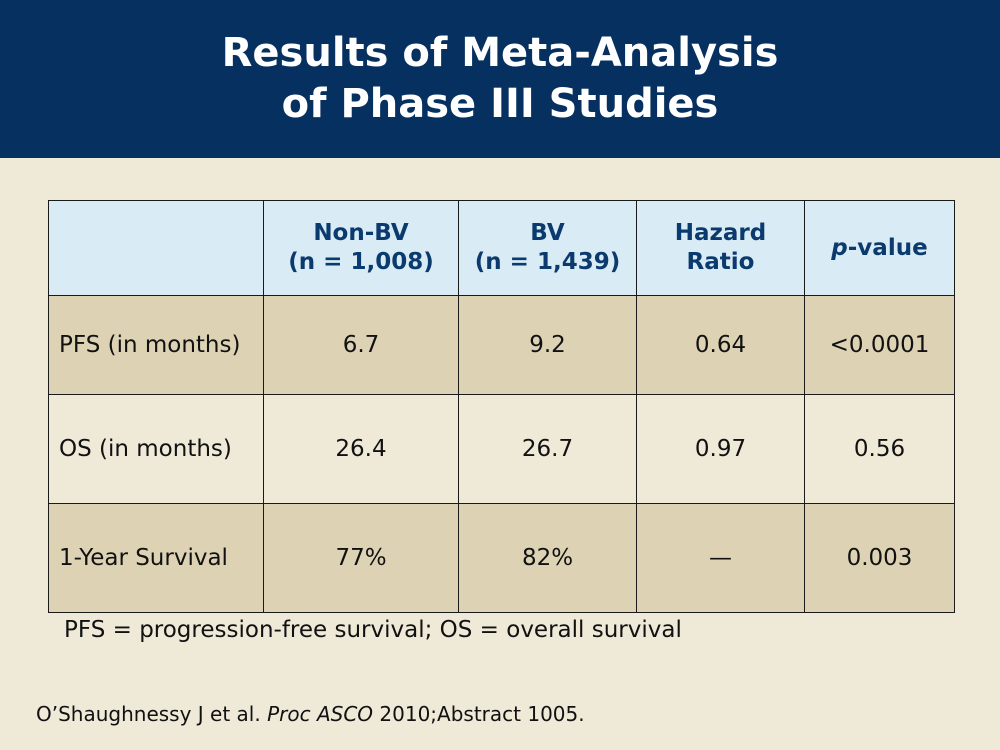 This screenshot has height=750, width=1000. I want to click on row-label: OS (in months), so click(156, 449).